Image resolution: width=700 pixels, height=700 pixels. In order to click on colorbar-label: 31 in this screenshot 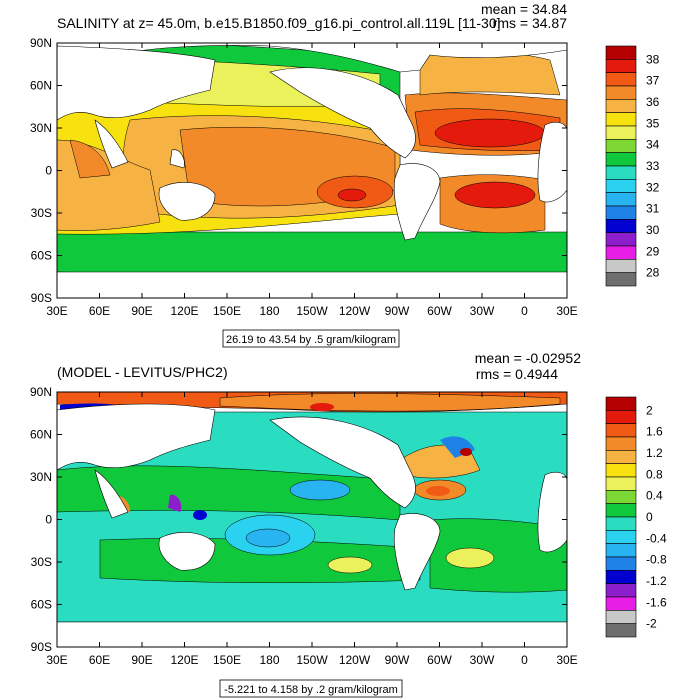, I will do `click(653, 209)`.